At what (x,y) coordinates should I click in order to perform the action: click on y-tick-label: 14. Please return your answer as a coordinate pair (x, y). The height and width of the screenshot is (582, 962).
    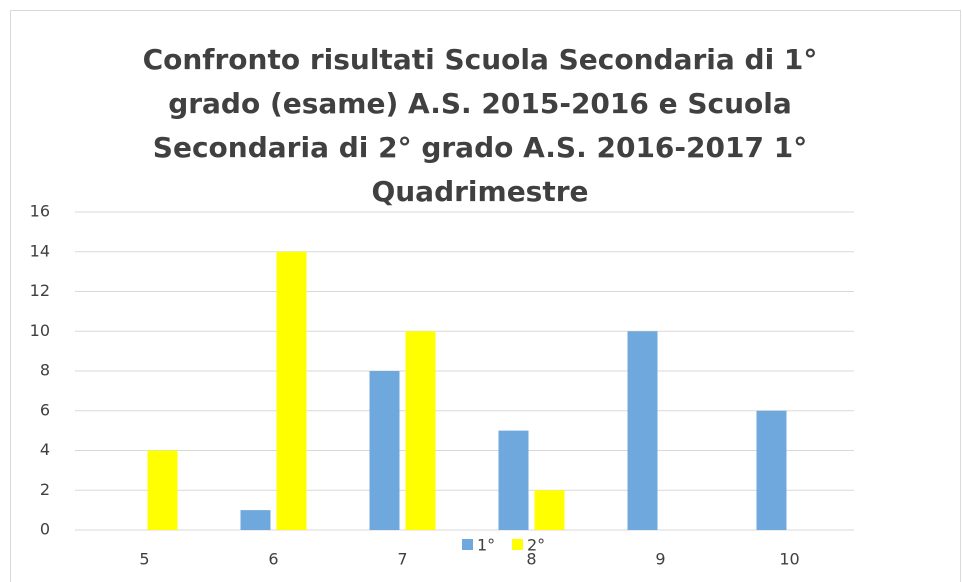
    Looking at the image, I should click on (40, 250).